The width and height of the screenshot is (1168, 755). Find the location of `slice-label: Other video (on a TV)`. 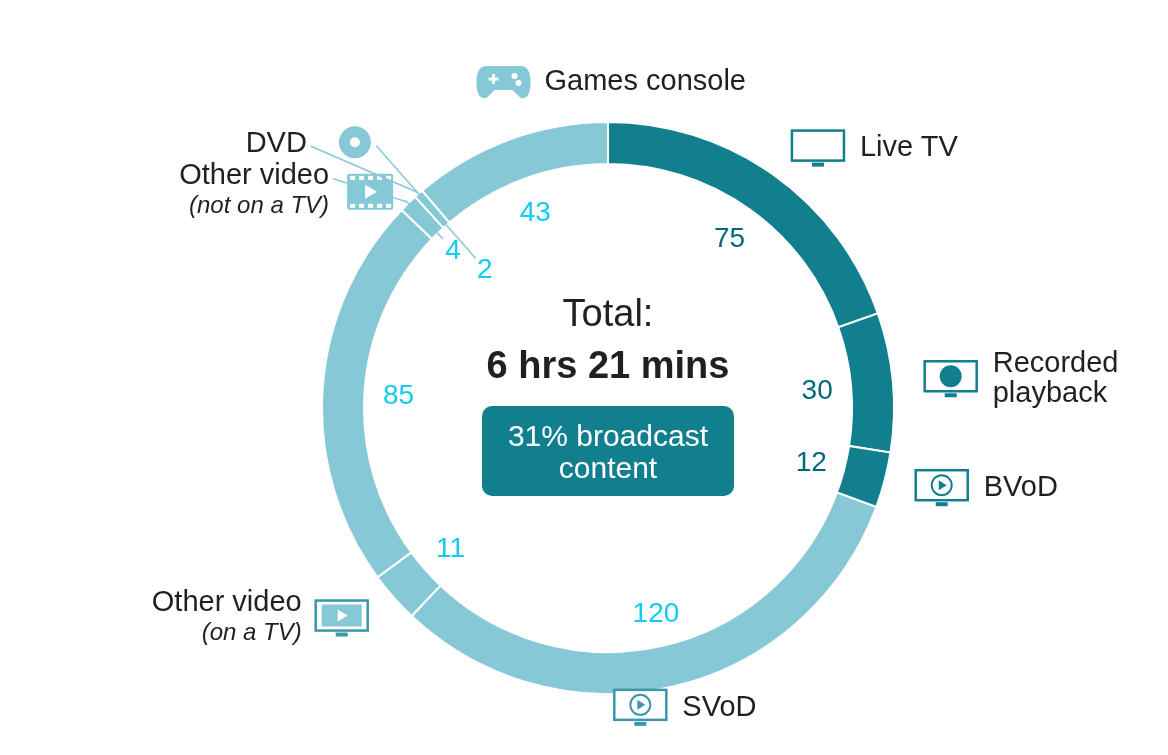

slice-label: Other video (on a TV) is located at coordinates (226, 615).